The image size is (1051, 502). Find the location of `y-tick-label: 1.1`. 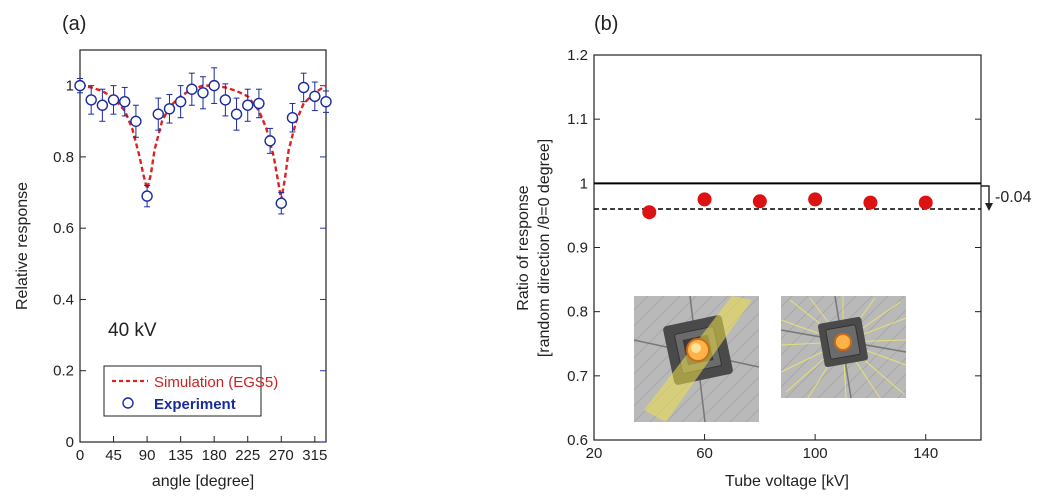

y-tick-label: 1.1 is located at coordinates (577, 119).